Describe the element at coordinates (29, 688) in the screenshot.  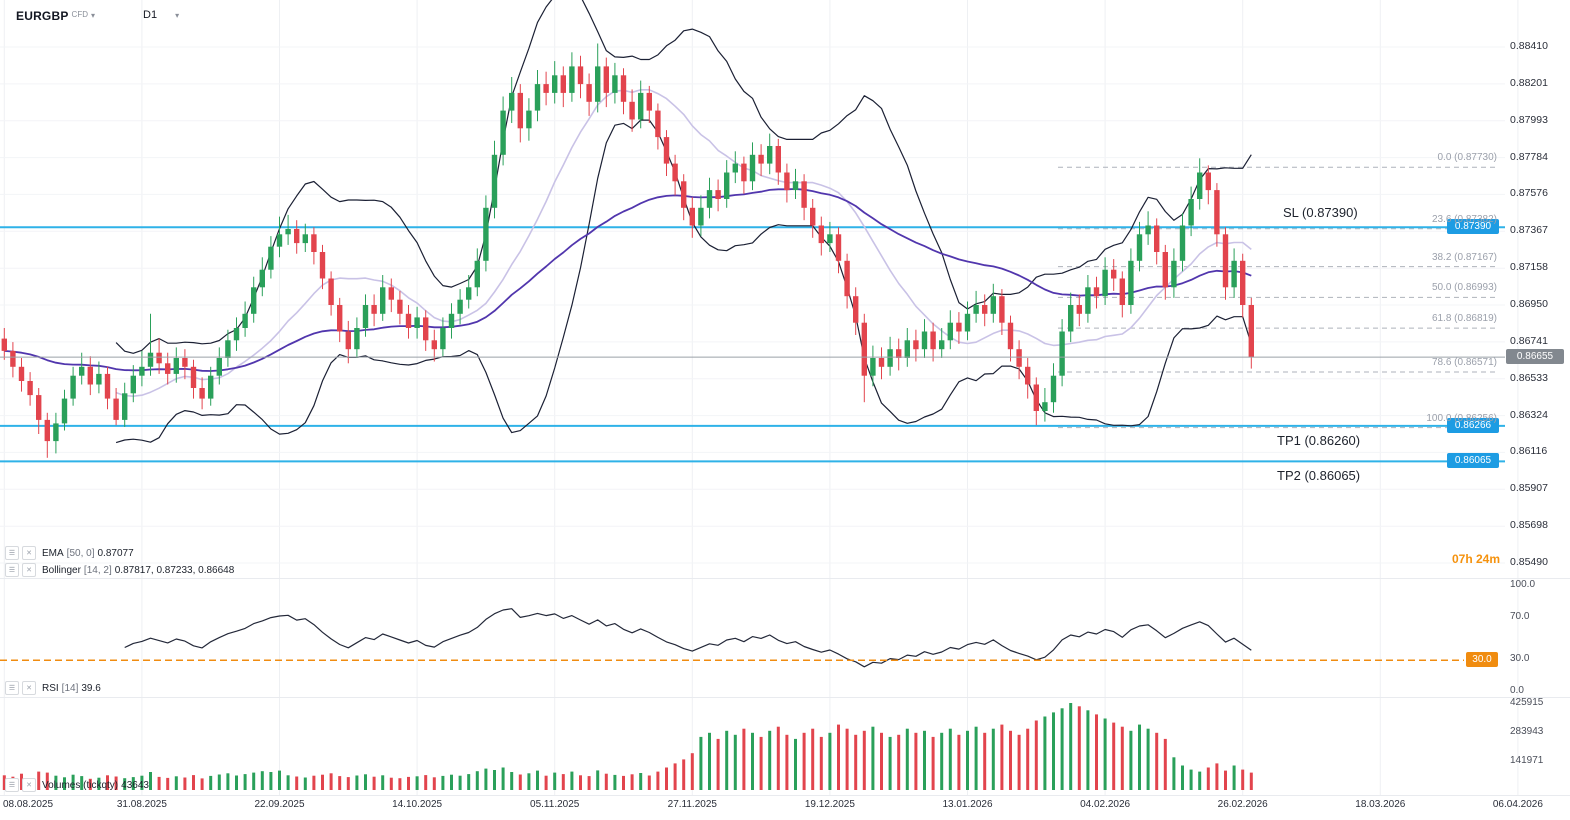
I see `rsi-remove-icon: ✕` at that location.